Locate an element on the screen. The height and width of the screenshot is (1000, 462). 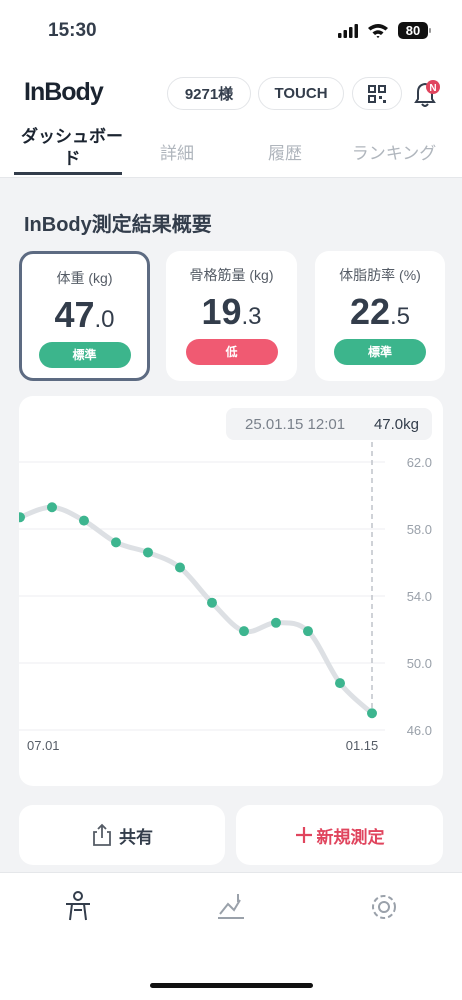
qr-button is located at coordinates (377, 93).